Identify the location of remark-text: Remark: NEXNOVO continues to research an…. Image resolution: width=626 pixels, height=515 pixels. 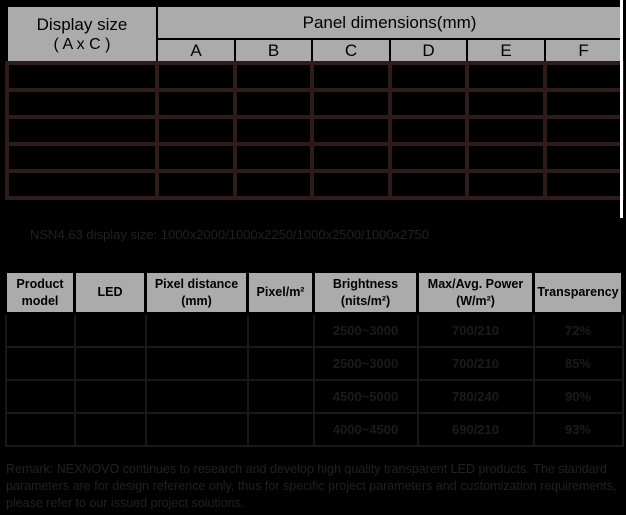
(311, 486).